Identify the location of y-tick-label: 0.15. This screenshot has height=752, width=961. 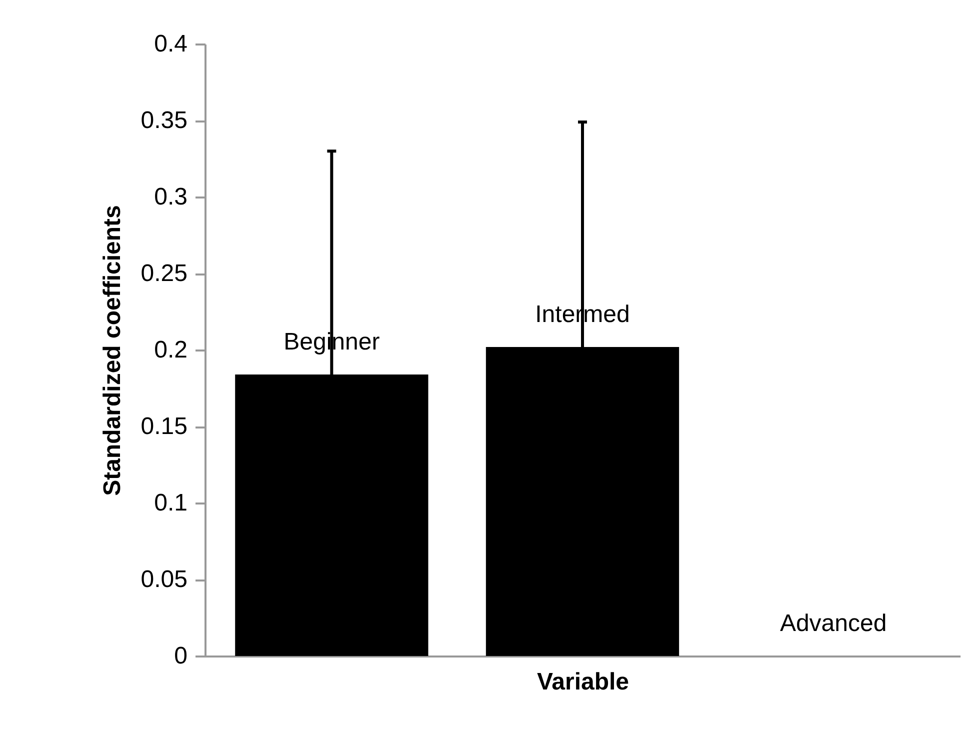
(164, 426).